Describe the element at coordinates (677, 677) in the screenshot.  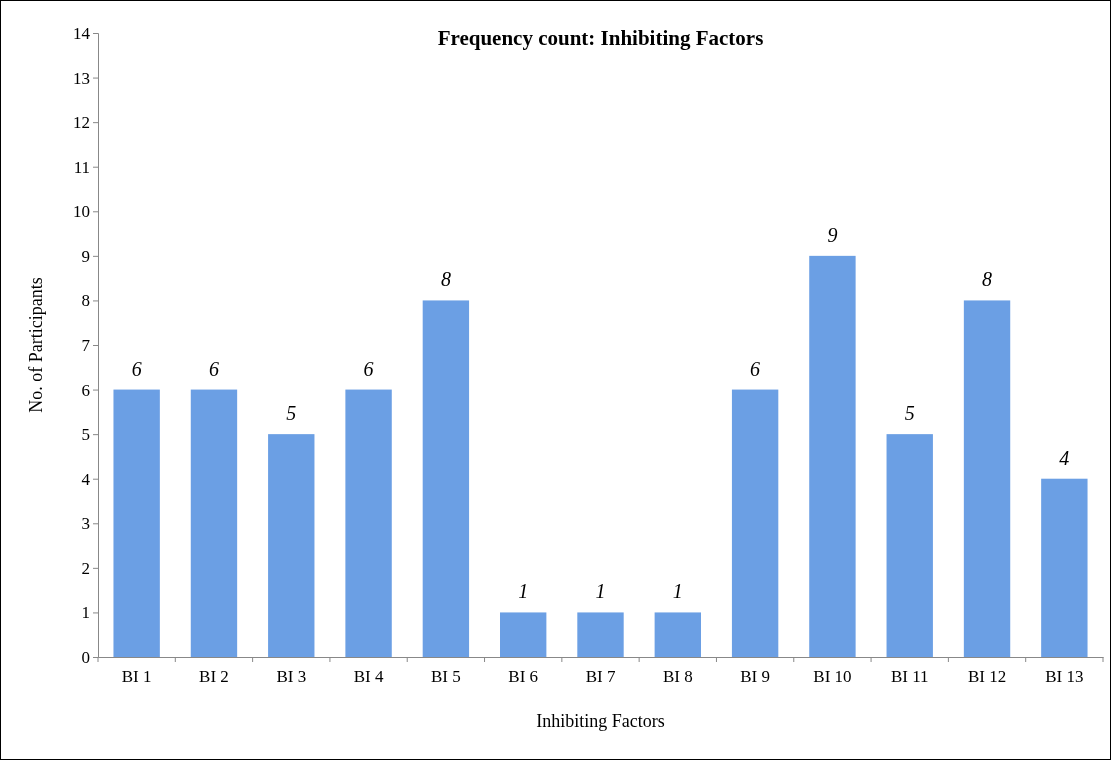
I see `x-tick-label: BI 8` at that location.